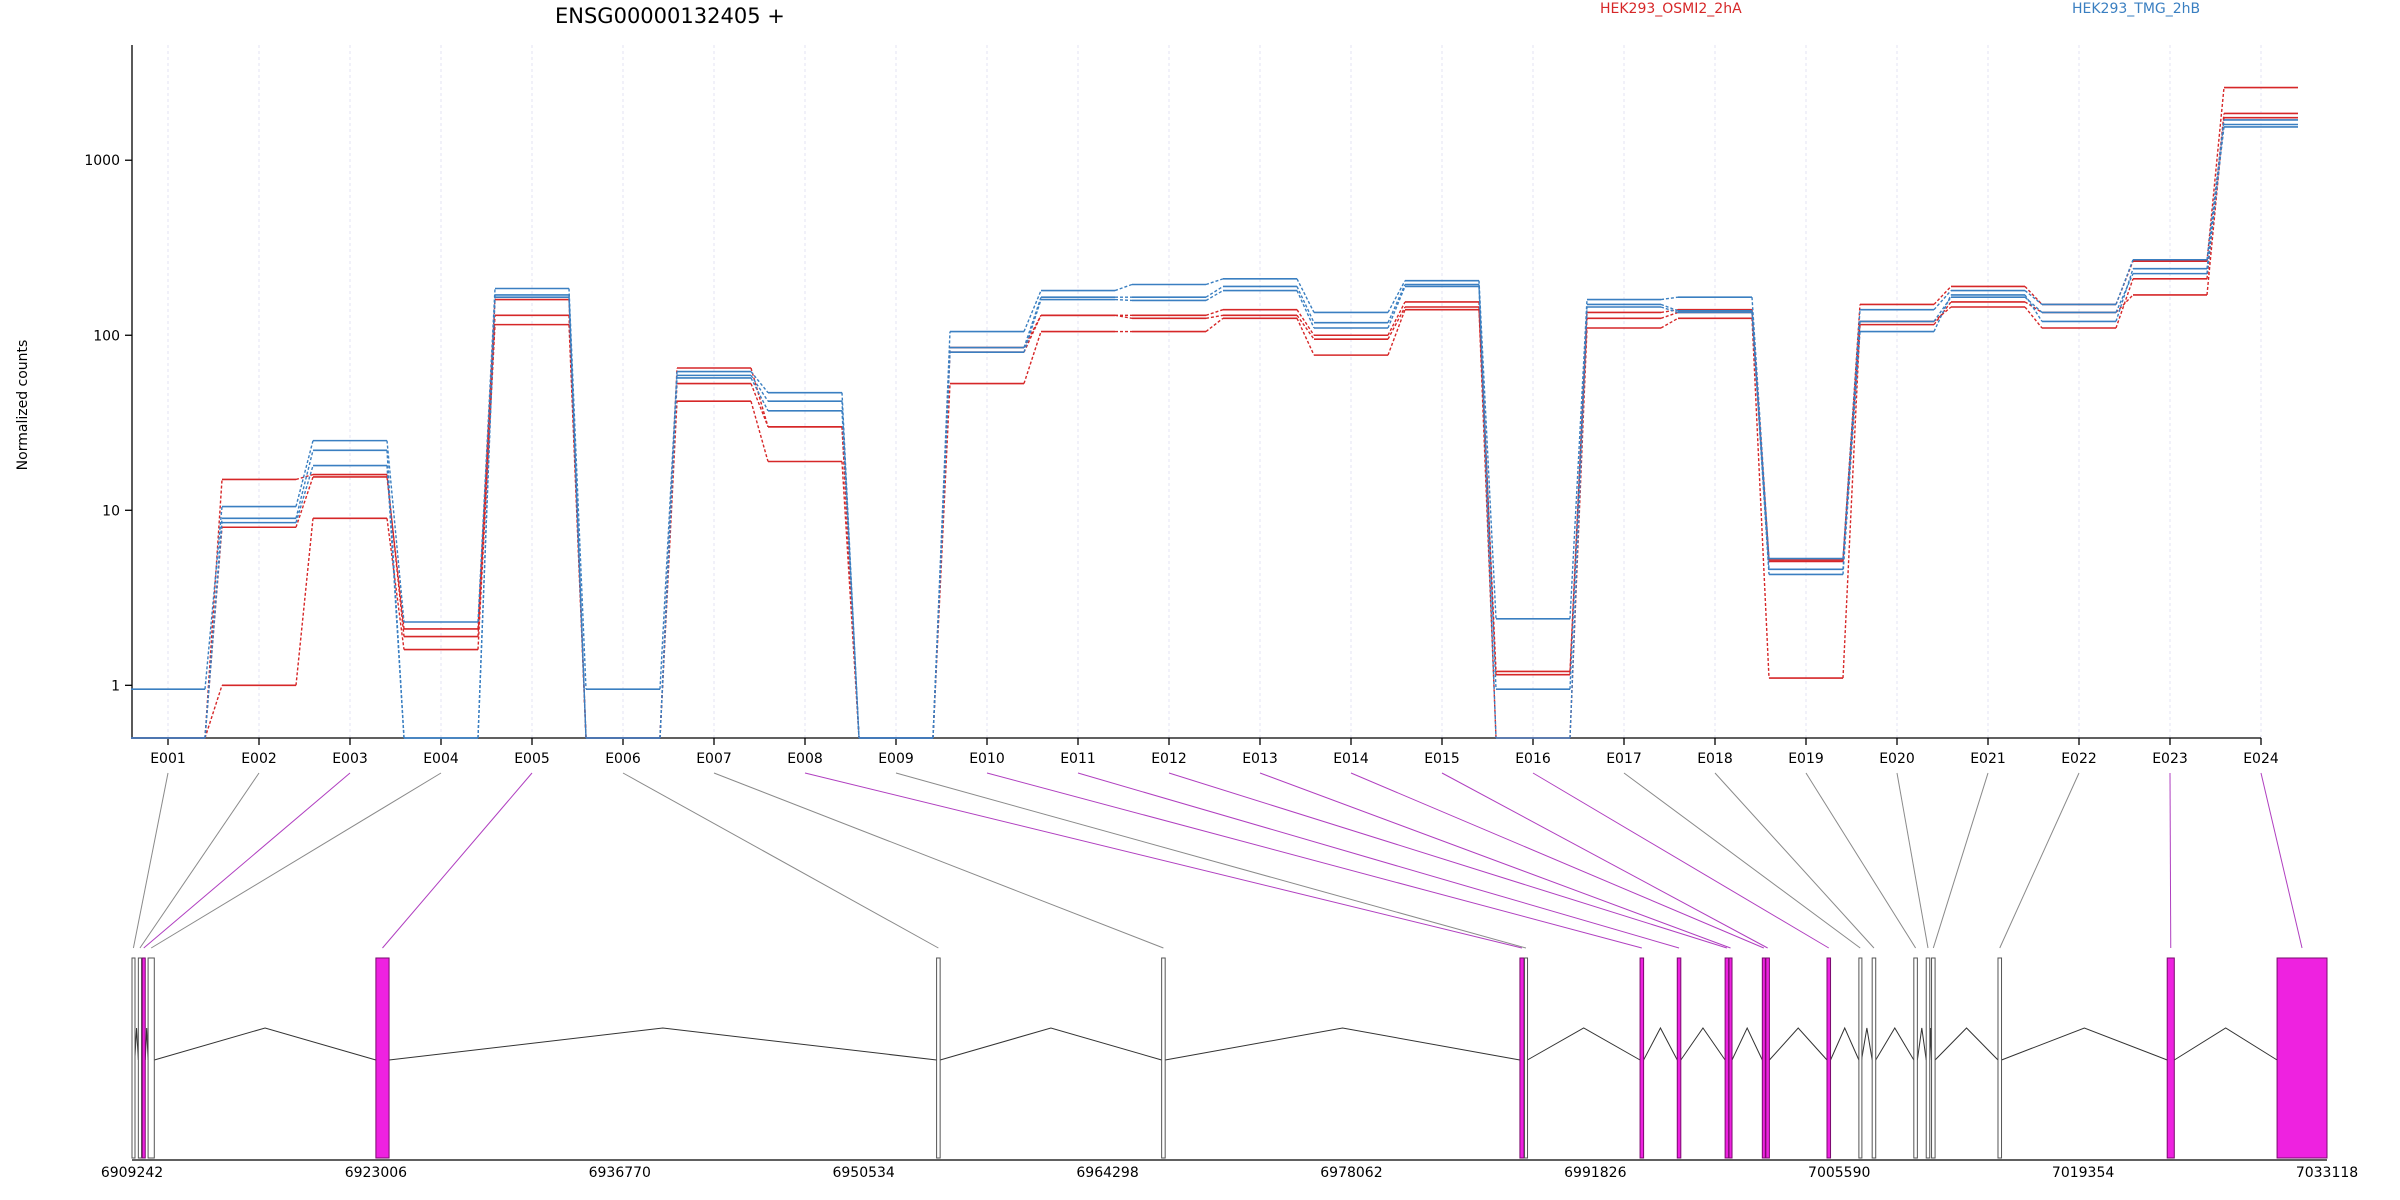  What do you see at coordinates (2000, 1058) in the screenshot?
I see `exon-E022` at bounding box center [2000, 1058].